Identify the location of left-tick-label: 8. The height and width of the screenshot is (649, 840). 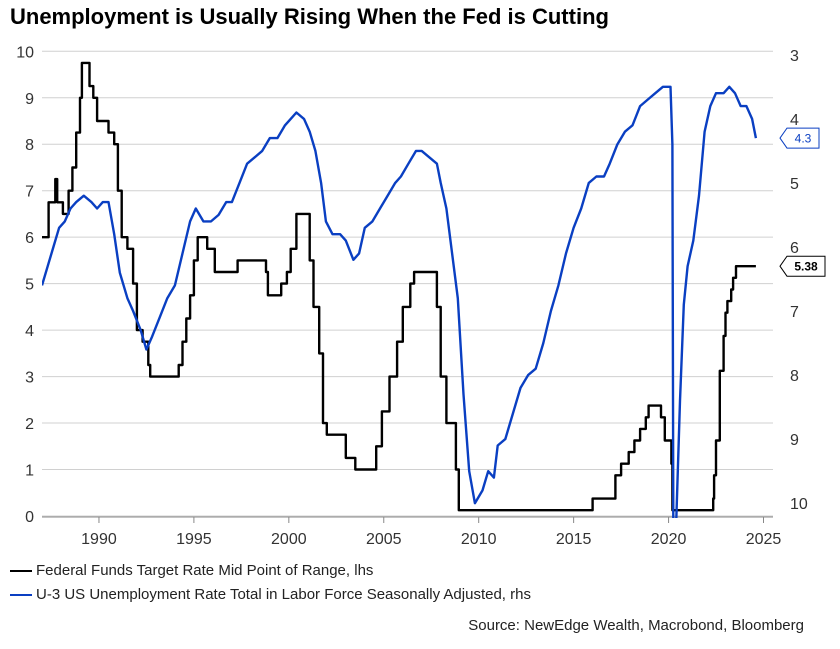
(29, 145).